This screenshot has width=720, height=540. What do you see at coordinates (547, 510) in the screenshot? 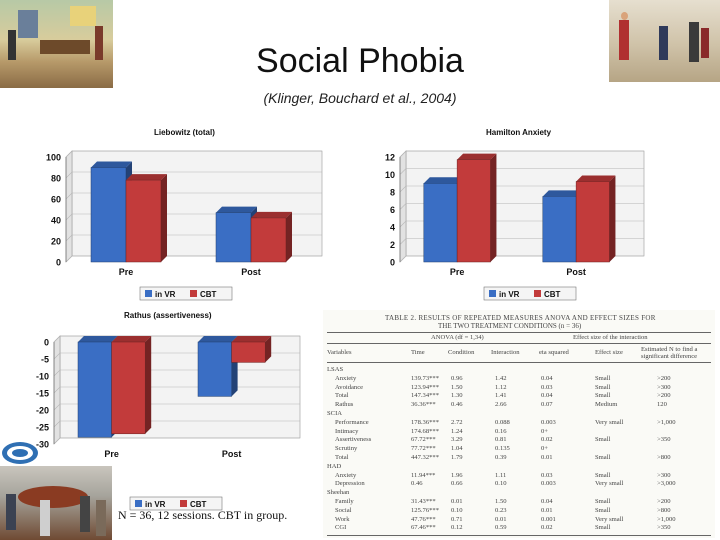
I see `table-cell: 0.01` at bounding box center [547, 510].